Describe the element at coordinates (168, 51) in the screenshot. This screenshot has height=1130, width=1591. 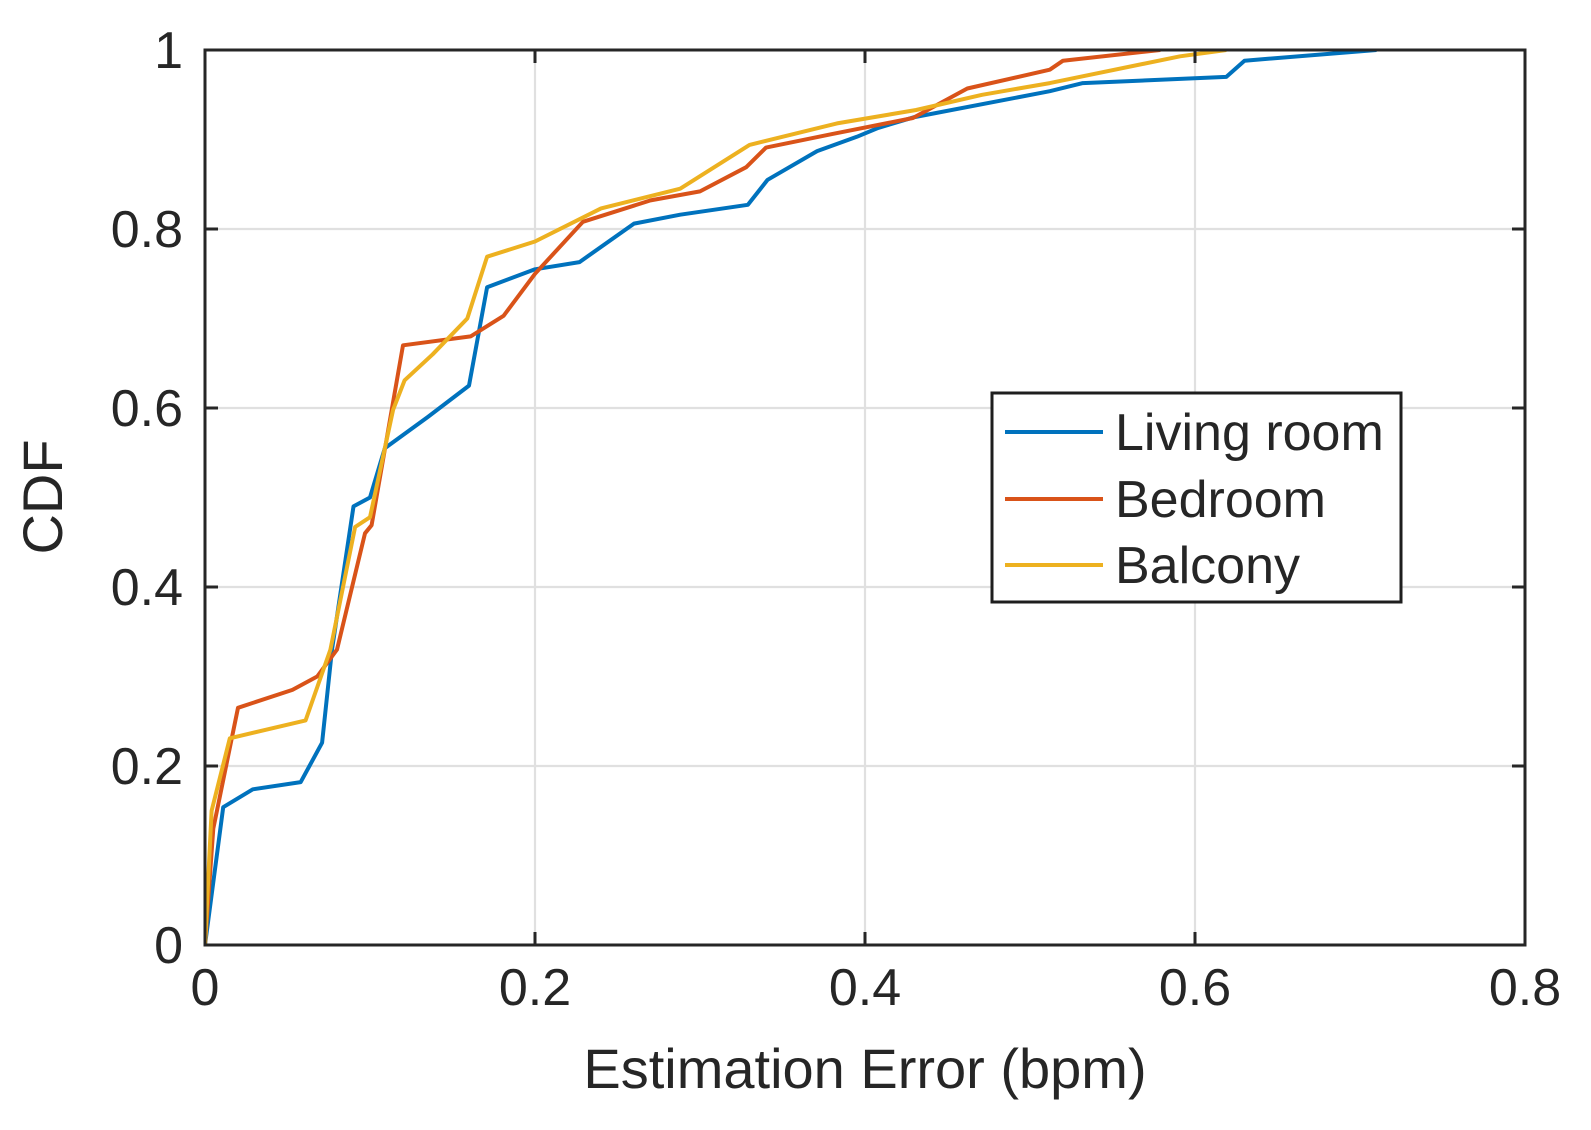
I see `y-tick-label: 1` at that location.